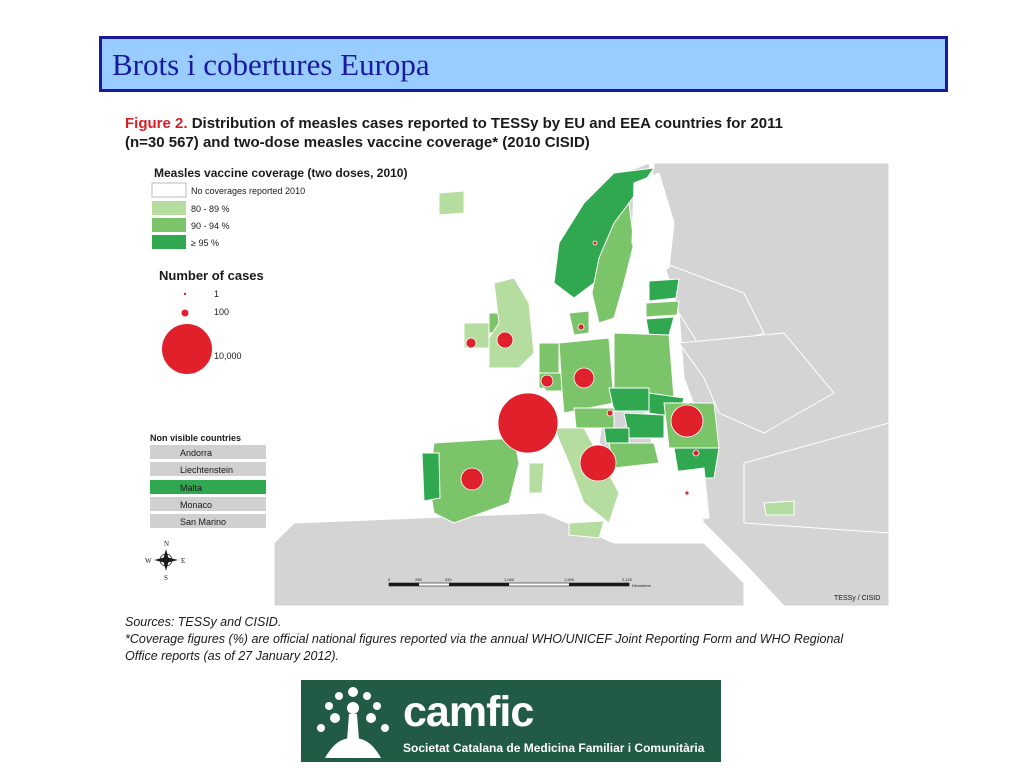 The width and height of the screenshot is (1024, 768). What do you see at coordinates (687, 421) in the screenshot?
I see `cases-romania` at bounding box center [687, 421].